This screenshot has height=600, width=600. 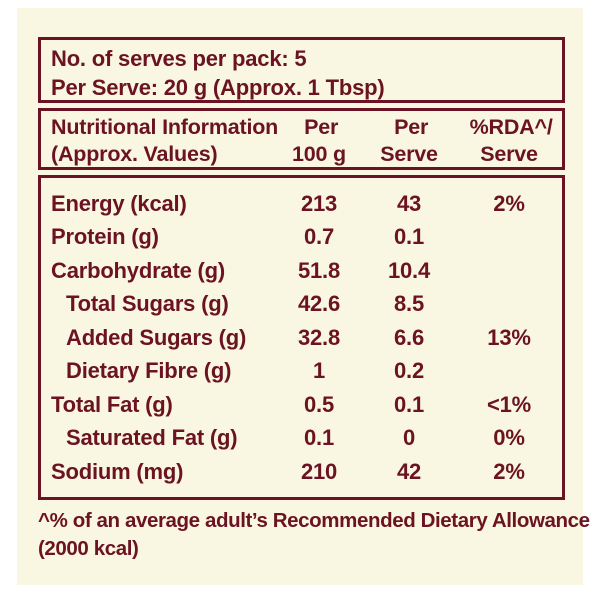 I want to click on table-row: Total Sugars (g) 42.6 8.5, so click(x=301, y=304).